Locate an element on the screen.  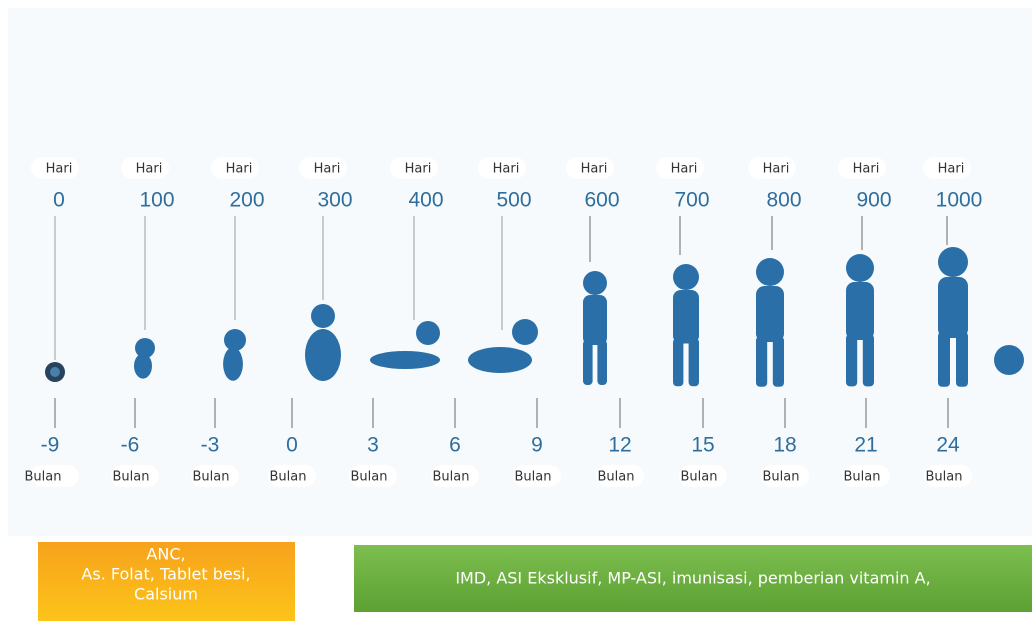
intervention-text: As. Folat, Tablet besi, is located at coordinates (165, 574).